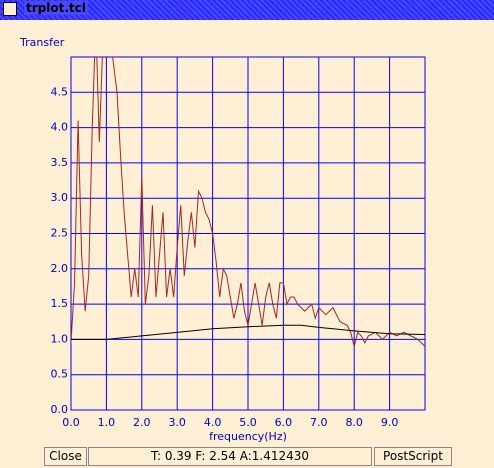 The image size is (494, 468). What do you see at coordinates (354, 422) in the screenshot?
I see `x-tick-label: 8.0` at bounding box center [354, 422].